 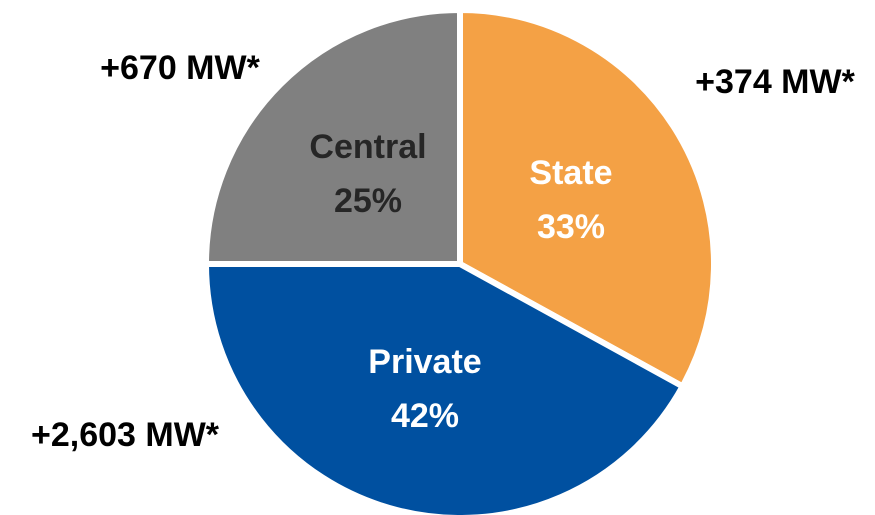 I want to click on slice-annotation: +2,603 MW*, so click(x=125, y=435).